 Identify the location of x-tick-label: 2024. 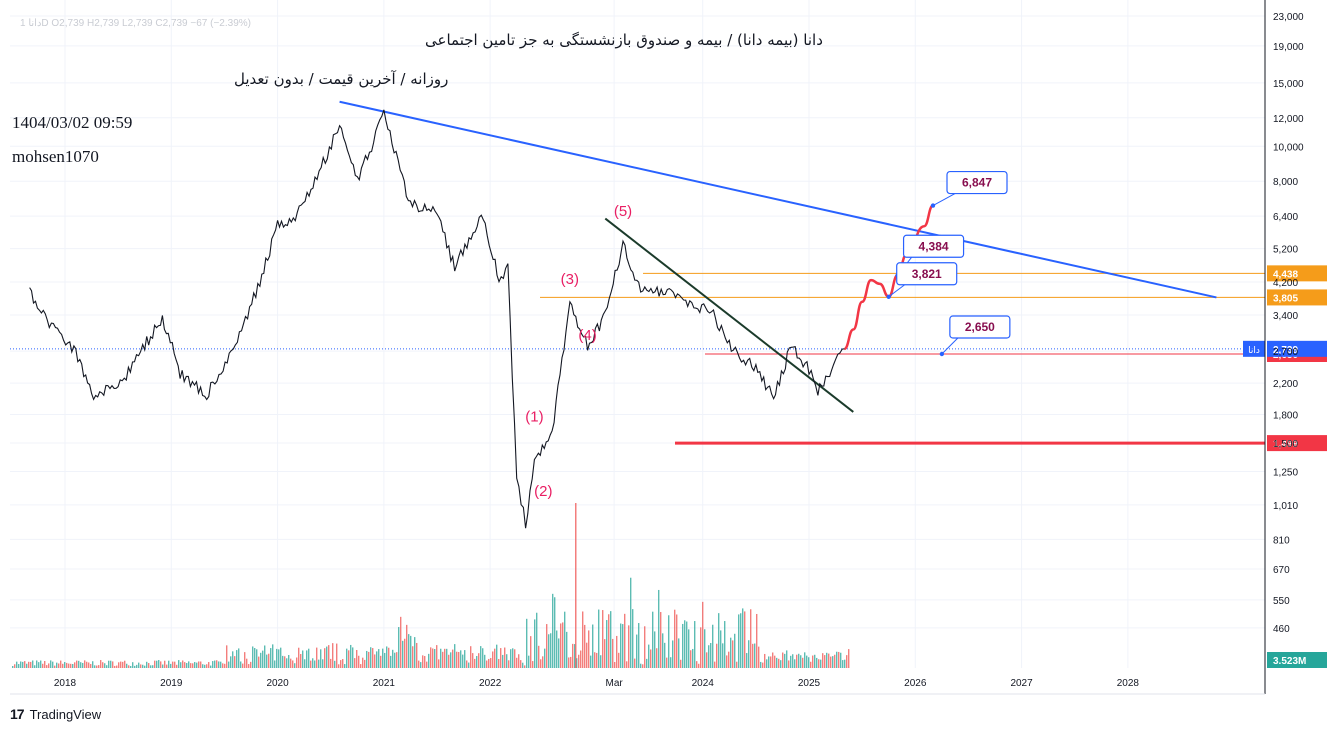
(703, 683).